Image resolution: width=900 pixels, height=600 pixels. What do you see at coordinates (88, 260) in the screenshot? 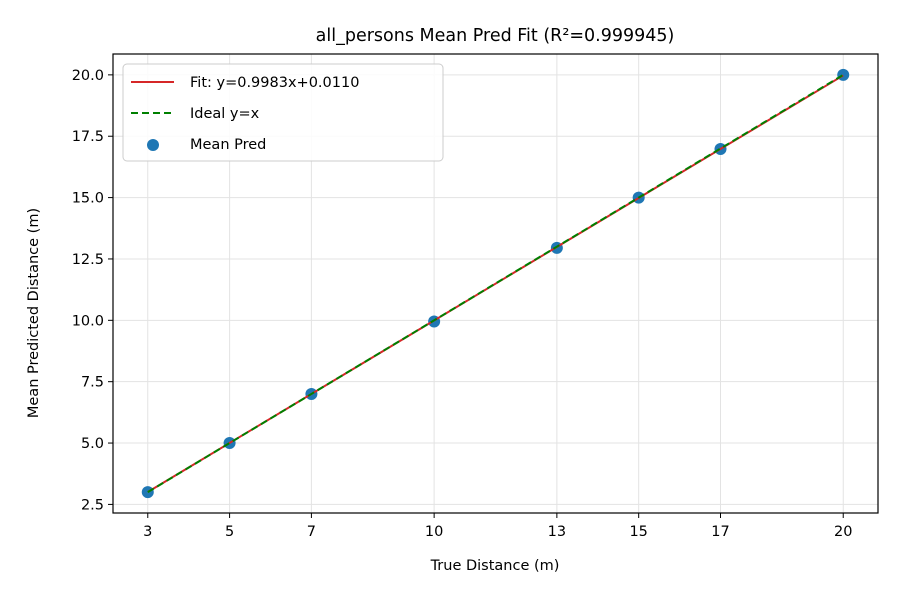
I see `y-tick-label: 12.5` at bounding box center [88, 260].